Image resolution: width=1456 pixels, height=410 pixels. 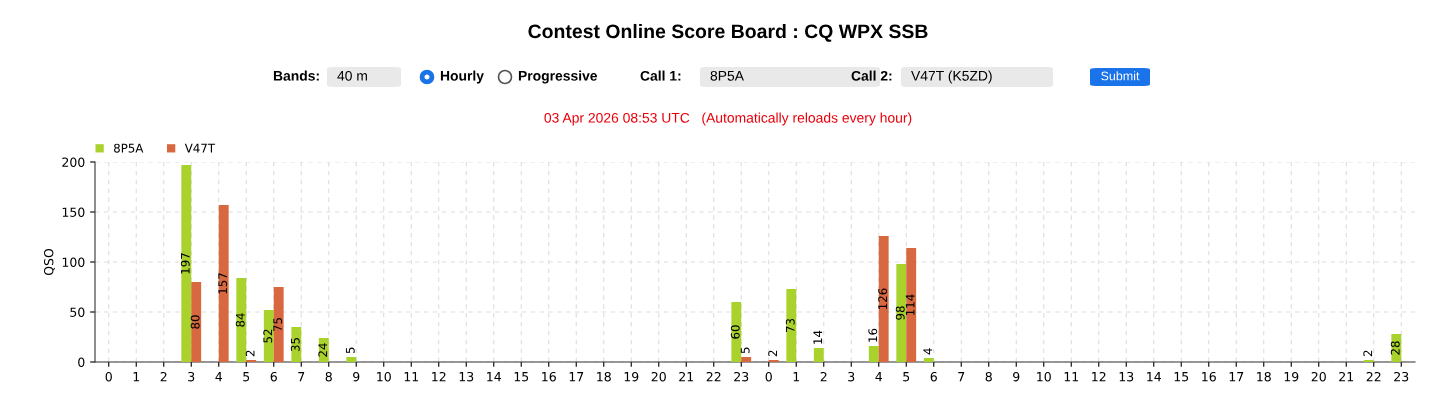 I want to click on data-label: 4, so click(x=928, y=351).